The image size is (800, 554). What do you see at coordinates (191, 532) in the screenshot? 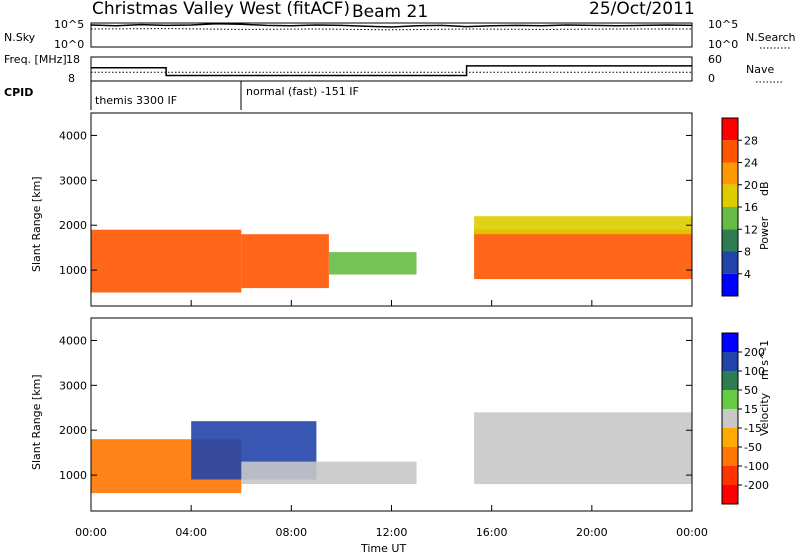
I see `x-tick-label: 04:00` at bounding box center [191, 532].